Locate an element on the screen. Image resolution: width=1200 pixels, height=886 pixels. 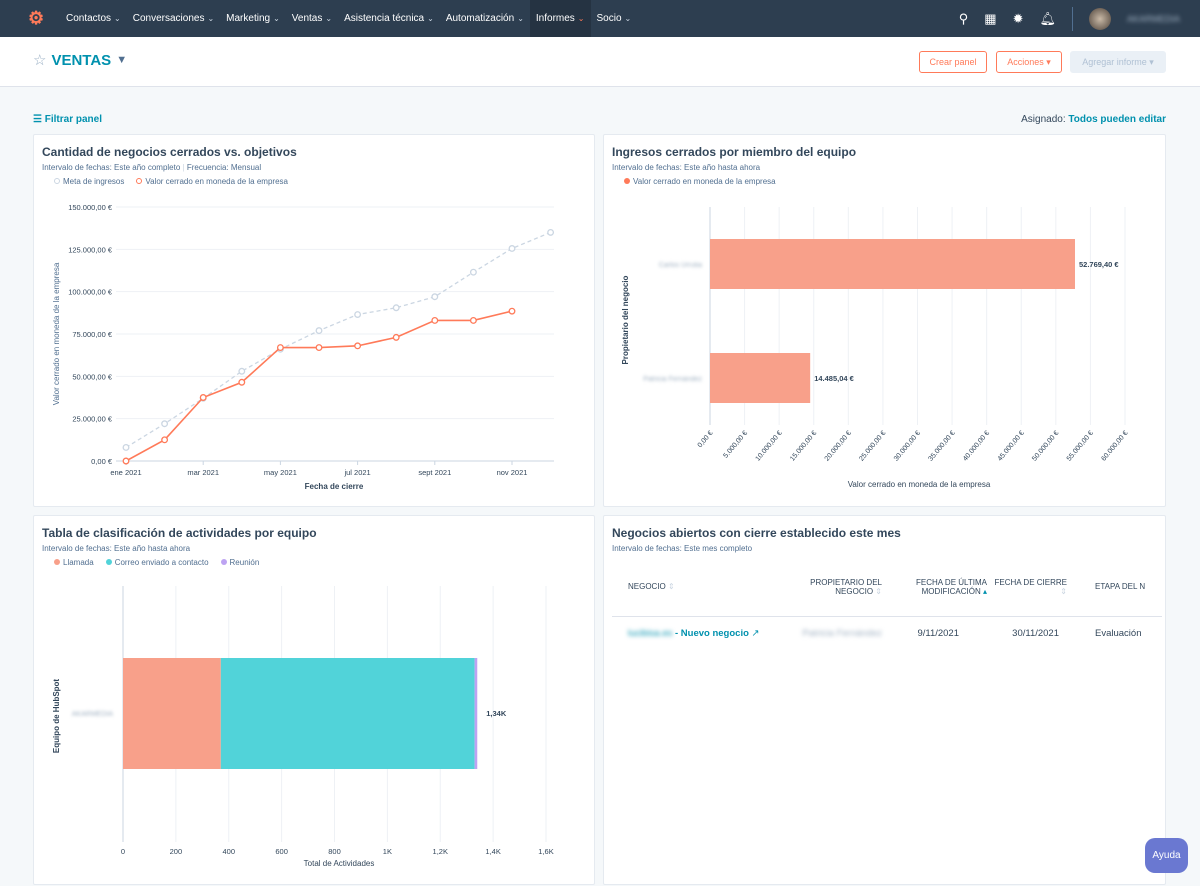
data-label: 14.485,04 € is located at coordinates (834, 378).